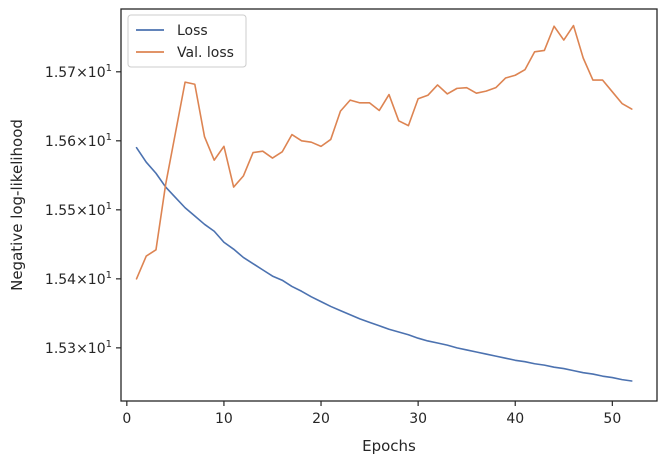 This screenshot has height=463, width=667. What do you see at coordinates (78, 210) in the screenshot?
I see `y-tick-label: 1.55×10¹` at bounding box center [78, 210].